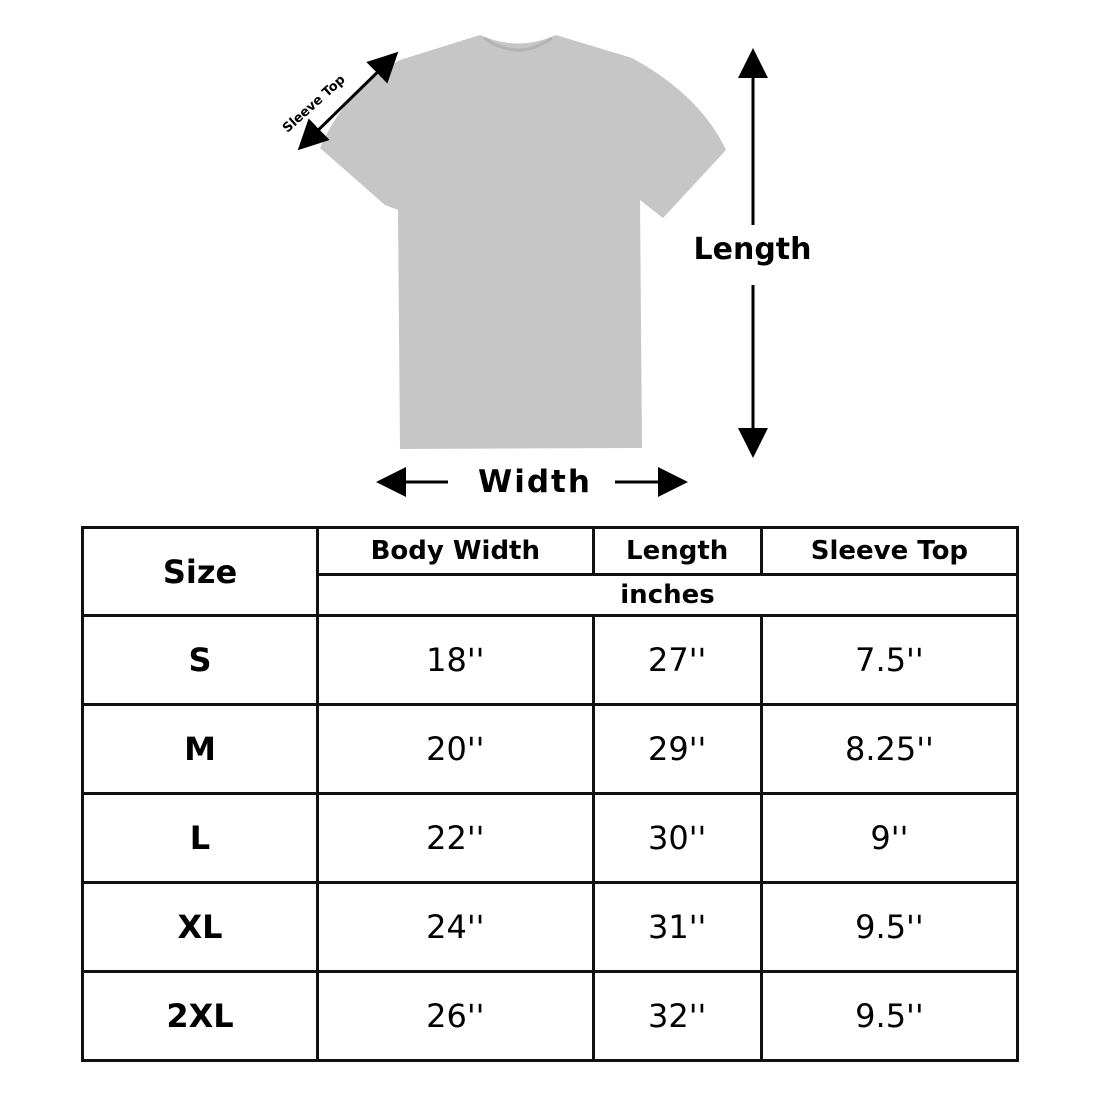 The width and height of the screenshot is (1100, 1100). What do you see at coordinates (889, 749) in the screenshot?
I see `measurement-cell: 8.25''` at bounding box center [889, 749].